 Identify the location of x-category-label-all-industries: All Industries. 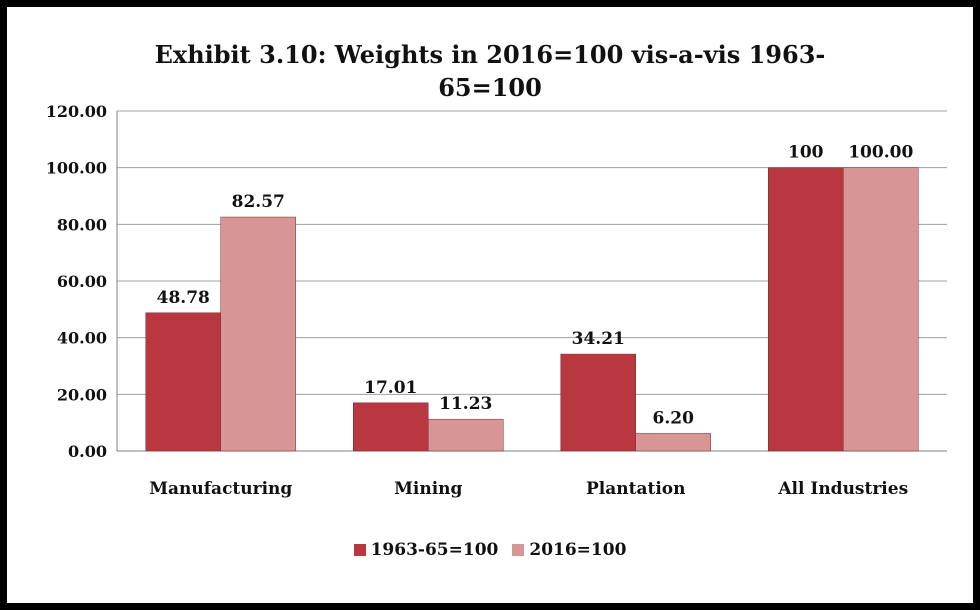
(842, 489).